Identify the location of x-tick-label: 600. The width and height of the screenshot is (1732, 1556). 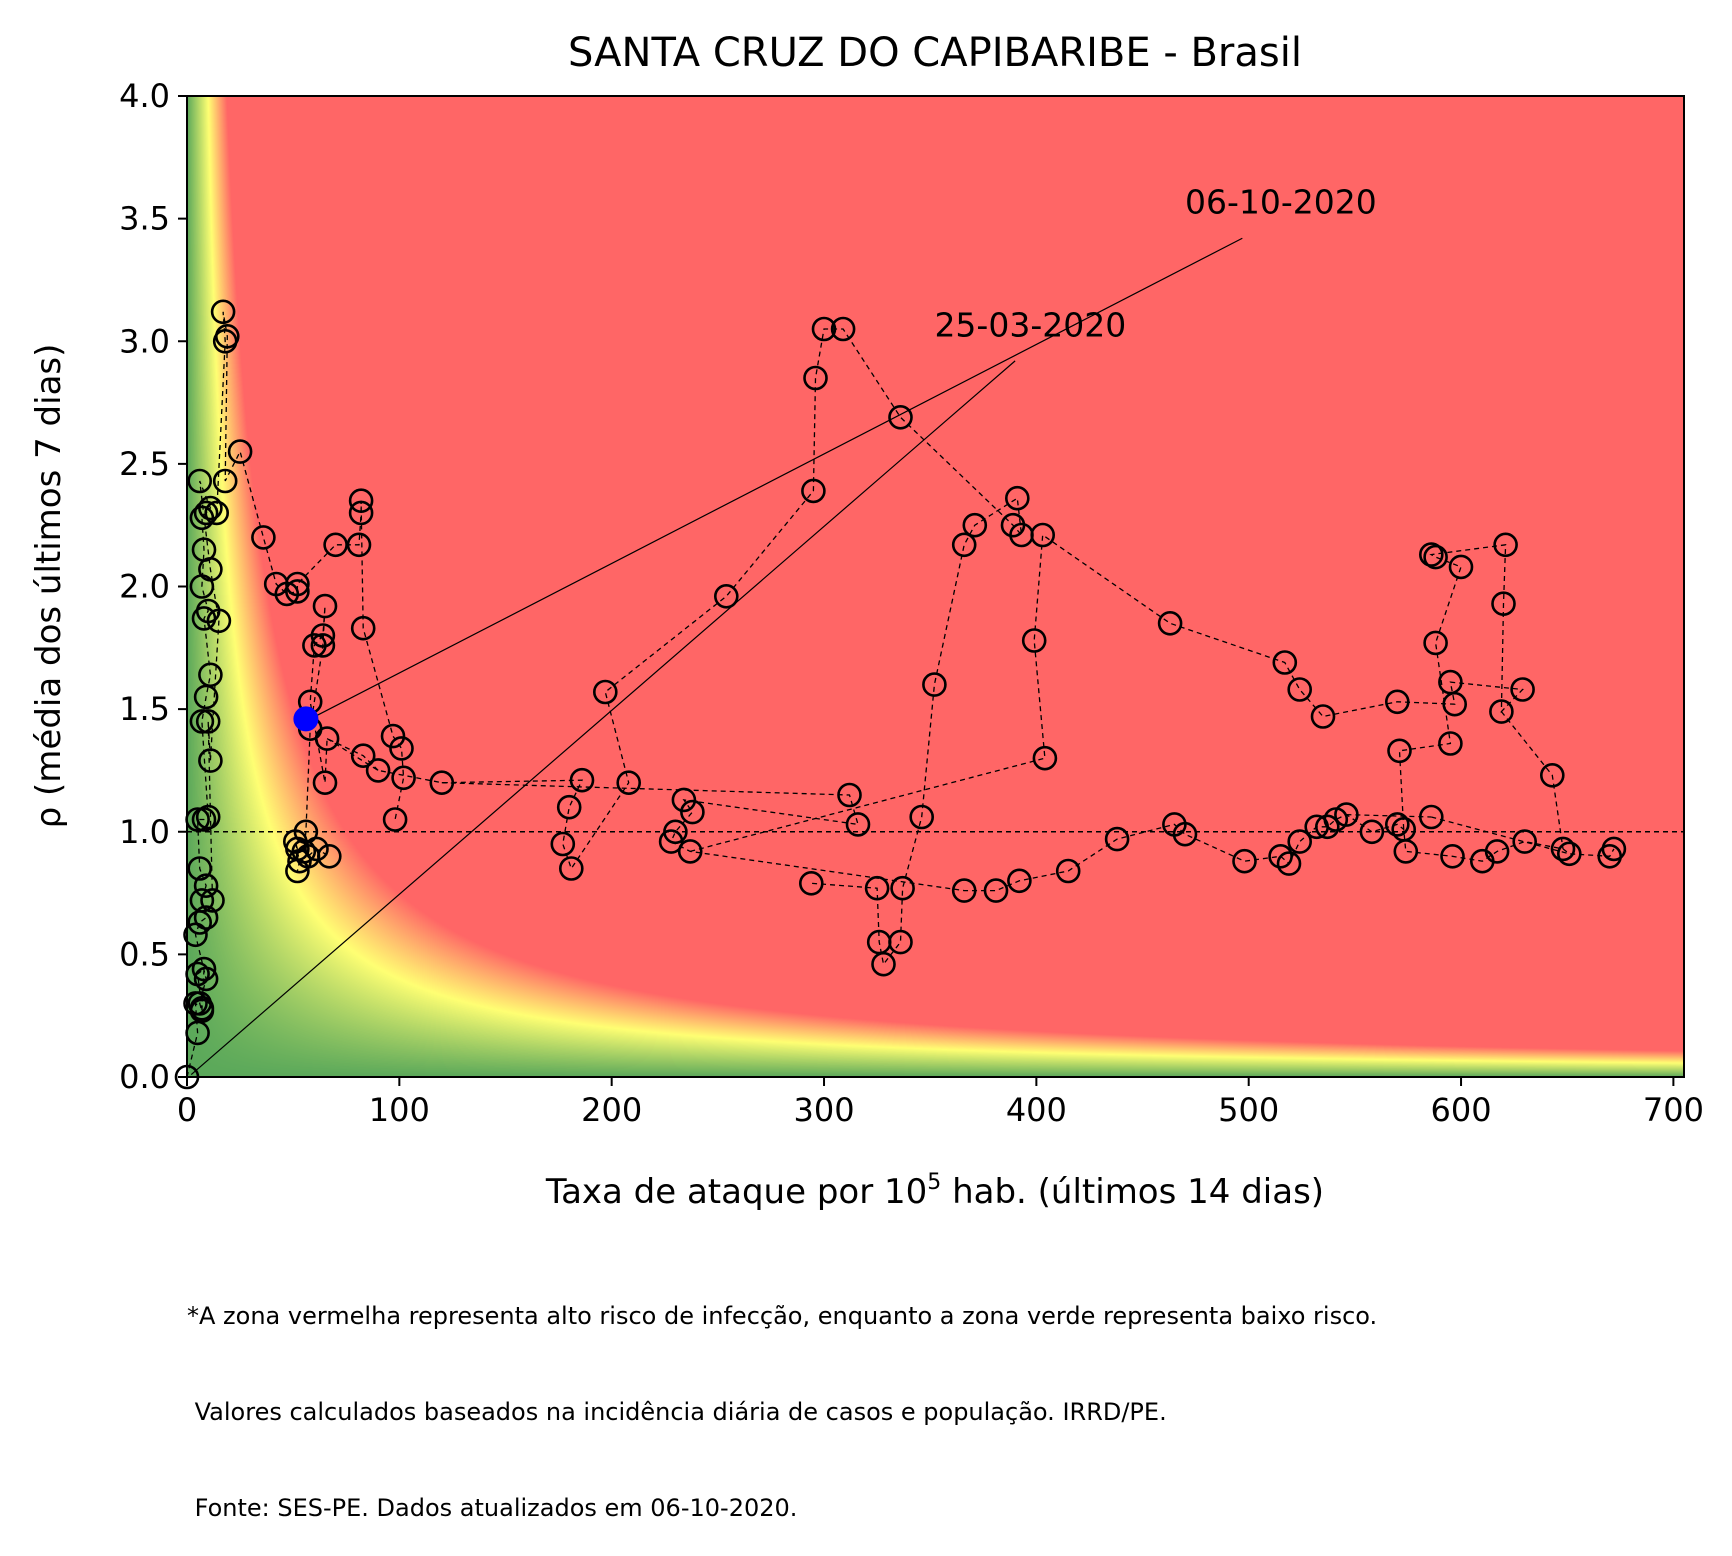
(1461, 1110).